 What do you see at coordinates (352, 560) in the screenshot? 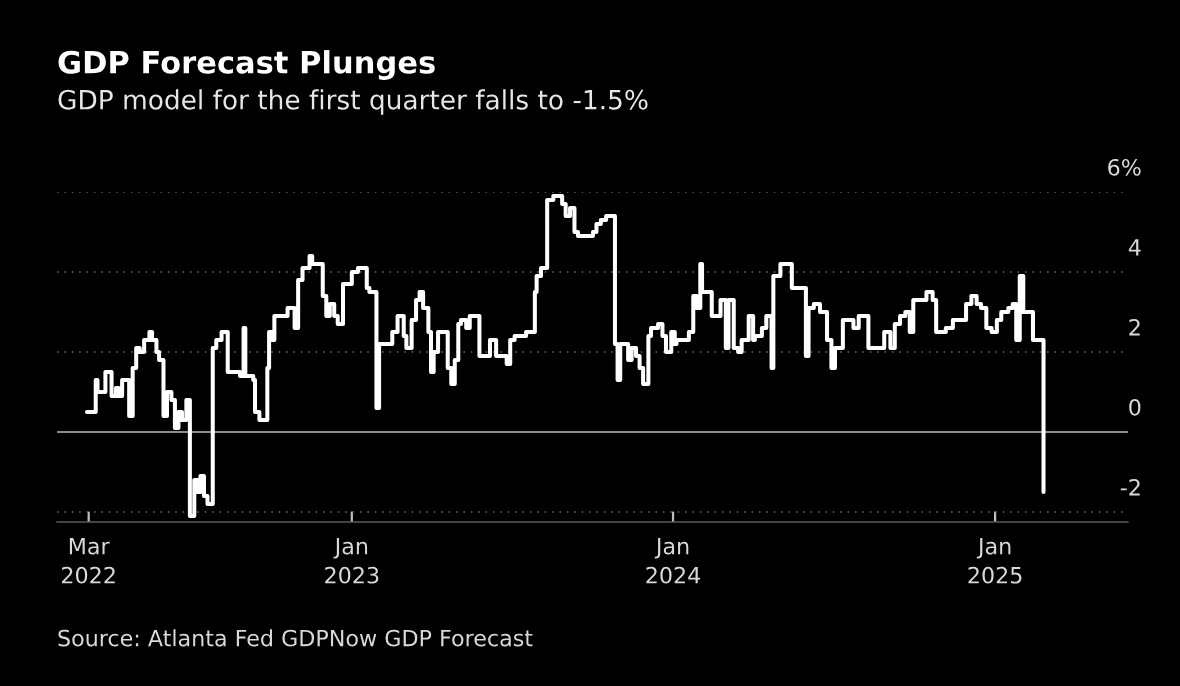
I see `x-tick-label: Jan 2023` at bounding box center [352, 560].